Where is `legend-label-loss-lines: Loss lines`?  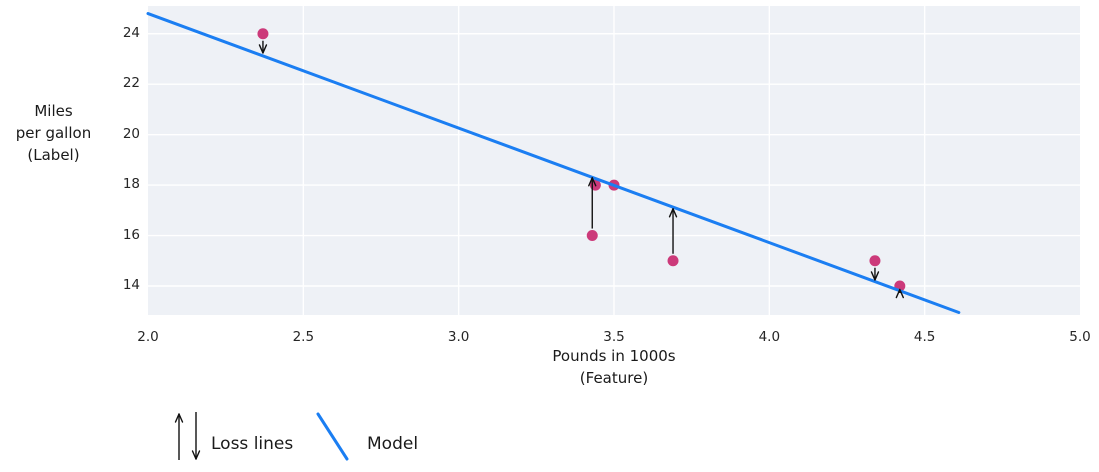
legend-label-loss-lines: Loss lines is located at coordinates (252, 444).